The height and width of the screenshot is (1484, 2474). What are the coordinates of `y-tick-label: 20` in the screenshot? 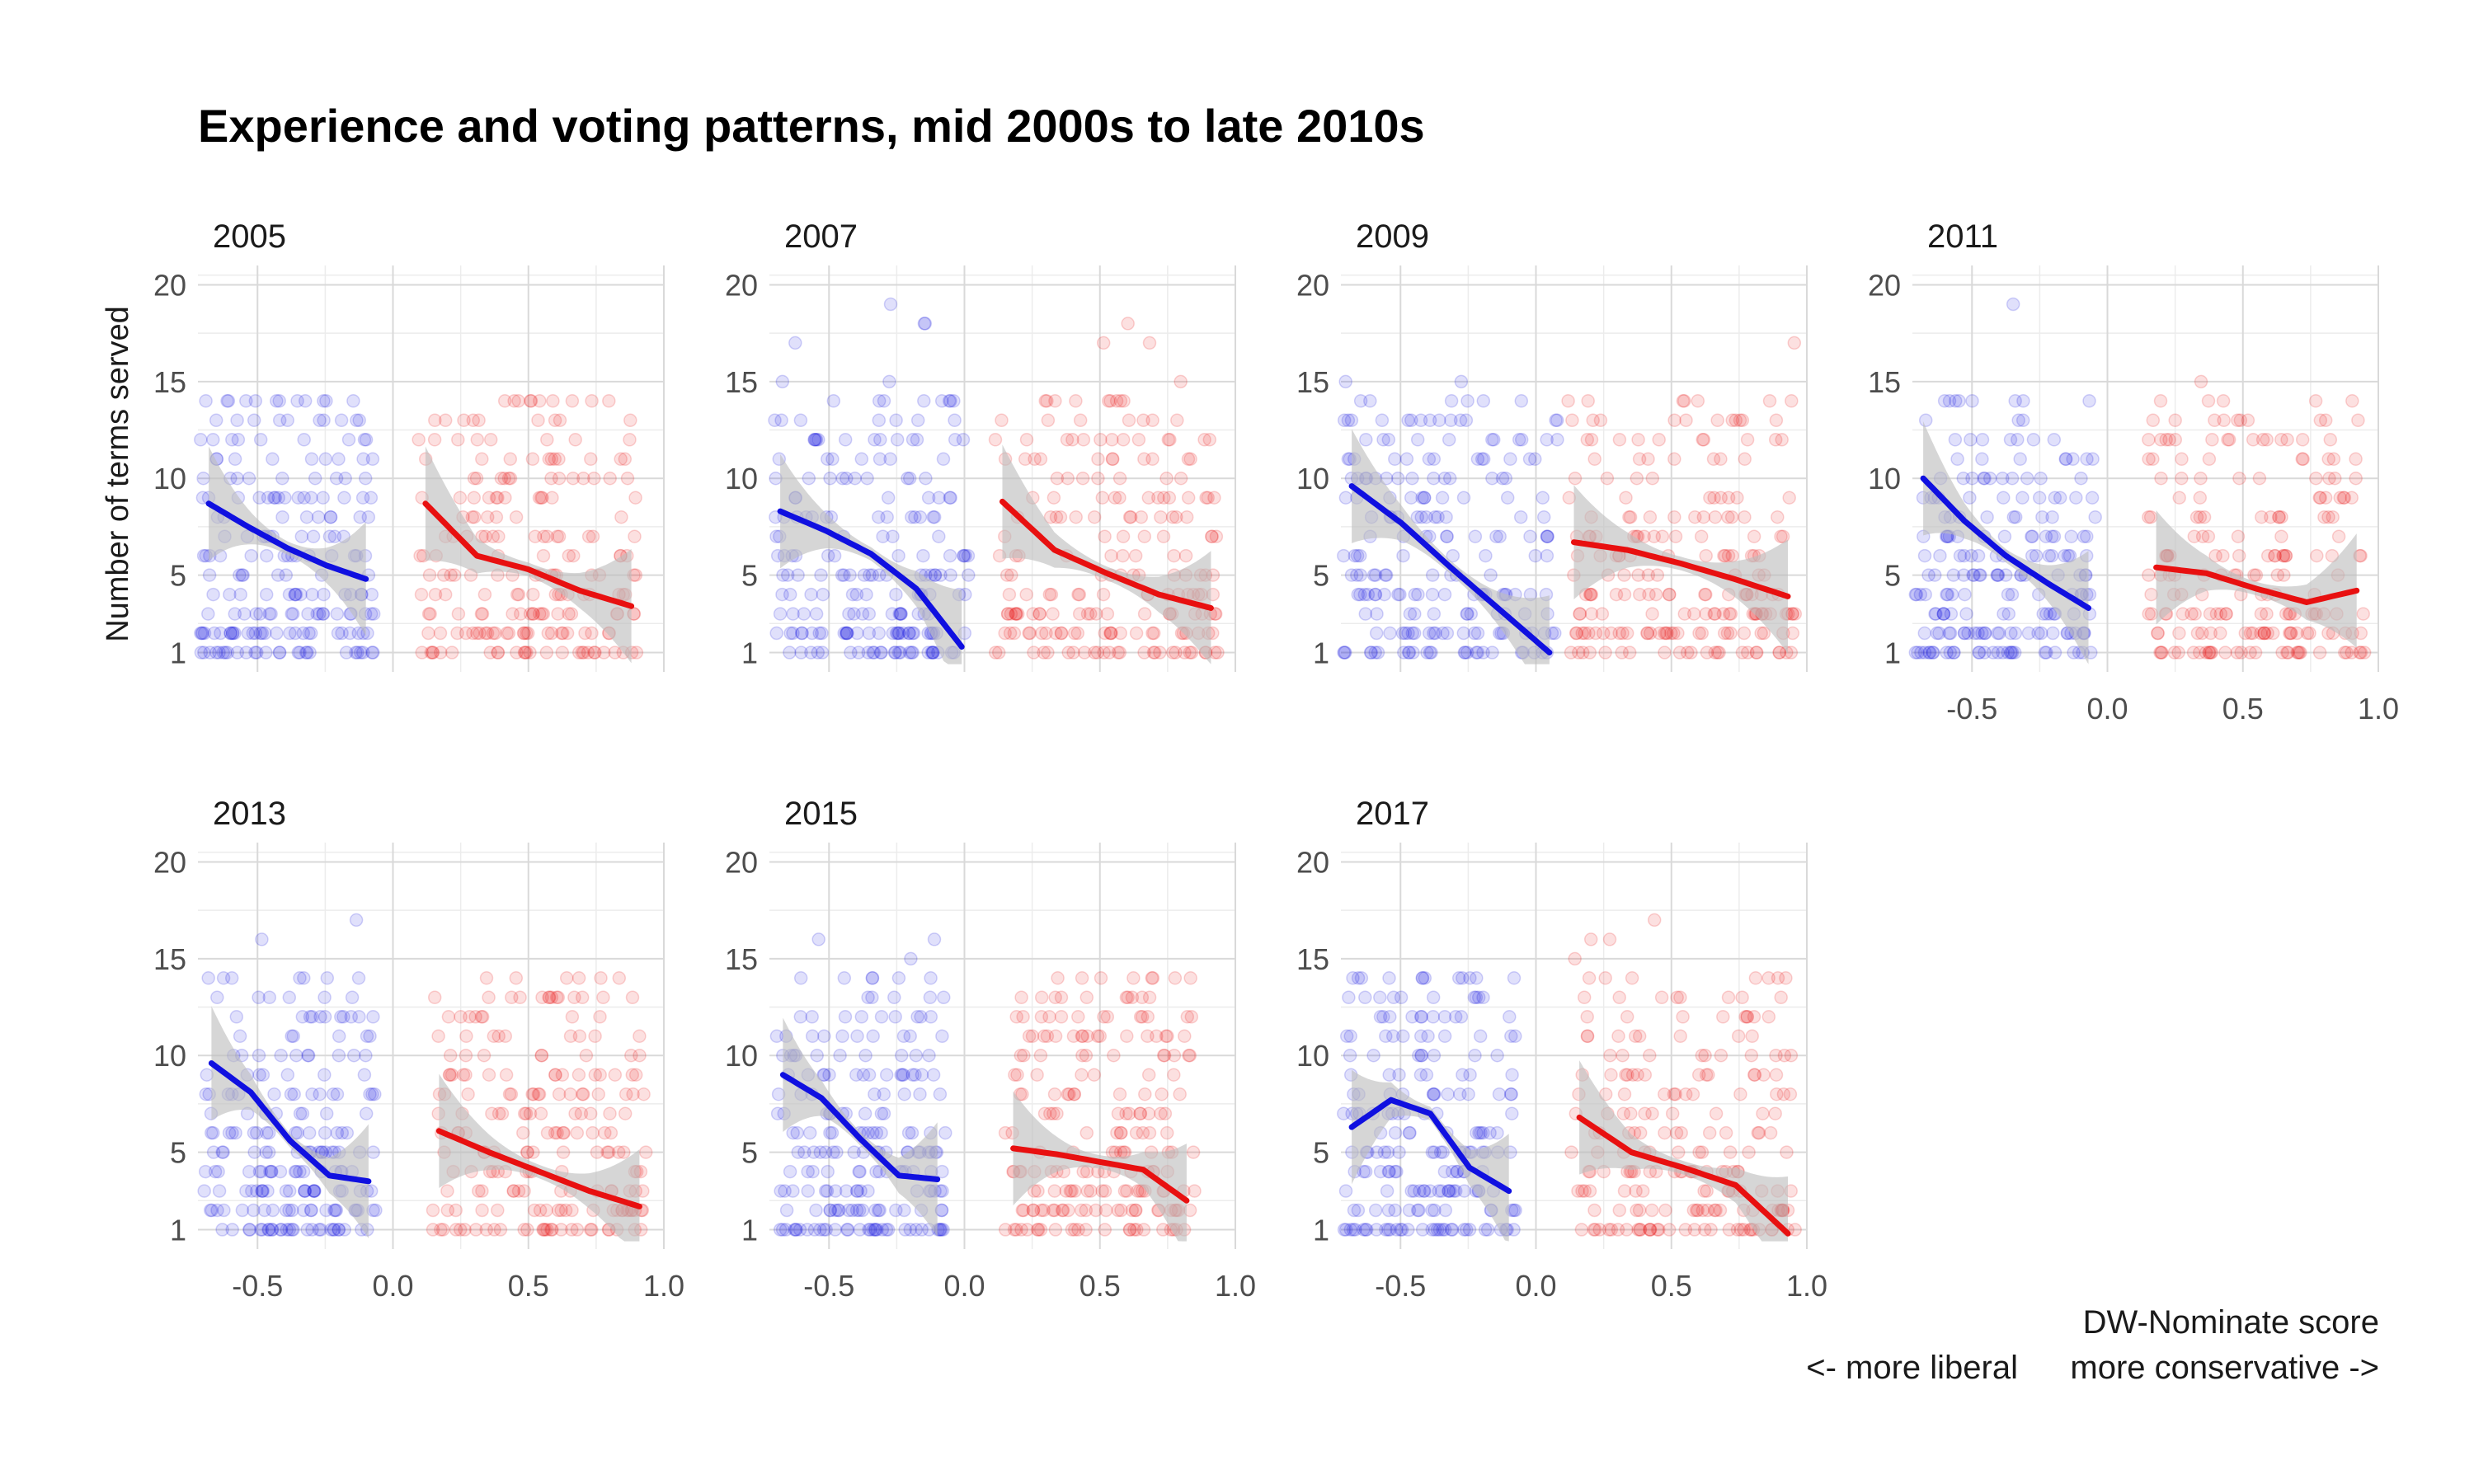 It's located at (1884, 285).